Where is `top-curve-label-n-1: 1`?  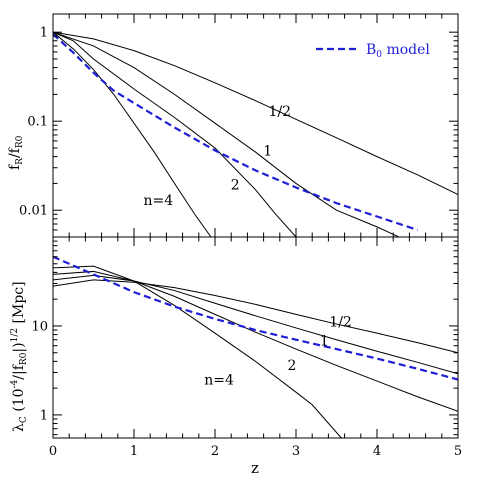 top-curve-label-n-1: 1 is located at coordinates (267, 152).